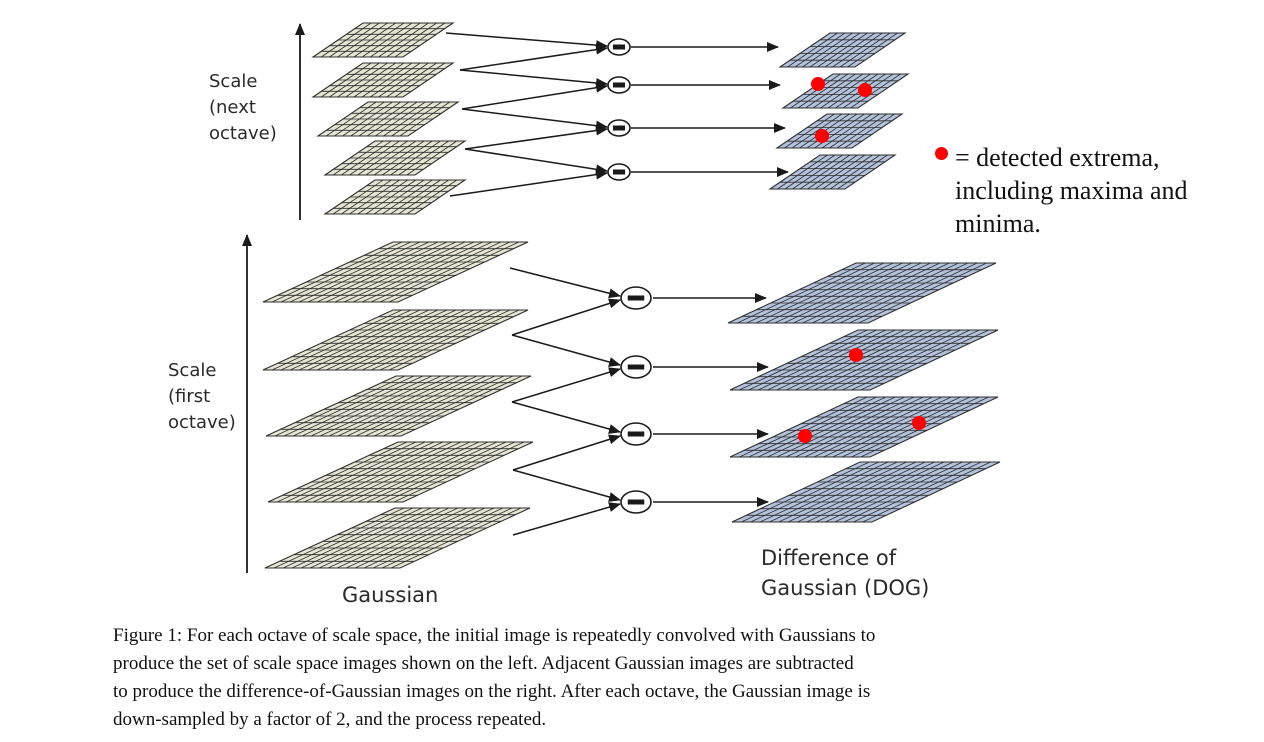 The image size is (1264, 742). What do you see at coordinates (243, 133) in the screenshot?
I see `next-octave-line-3: octave)` at bounding box center [243, 133].